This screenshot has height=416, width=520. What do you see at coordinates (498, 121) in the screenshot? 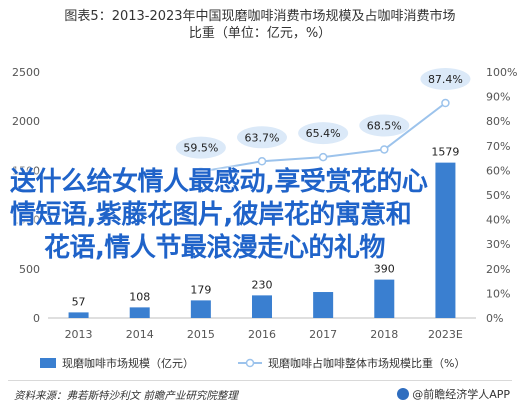
I see `y-right-tick-label: 80%` at bounding box center [498, 121].